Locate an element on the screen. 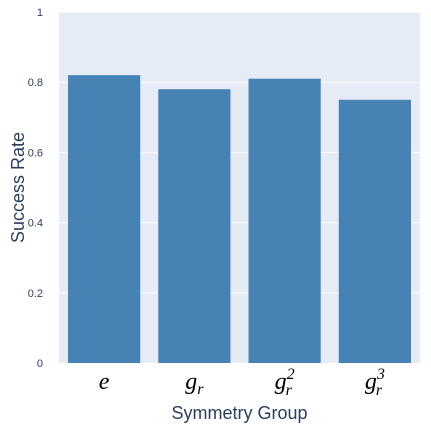 Image resolution: width=431 pixels, height=427 pixels. y-tick-label: 1 is located at coordinates (40, 13).